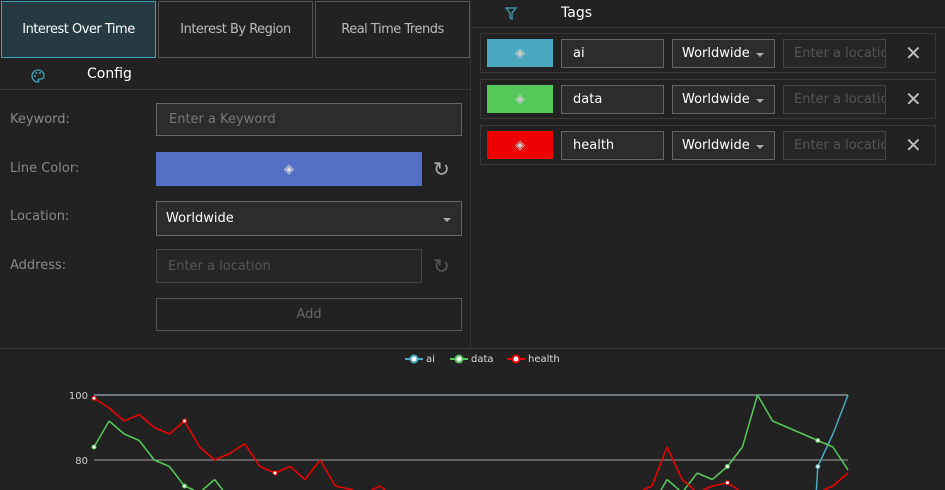 The image size is (945, 490). Describe the element at coordinates (832, 442) in the screenshot. I see `series-line-ai` at that location.